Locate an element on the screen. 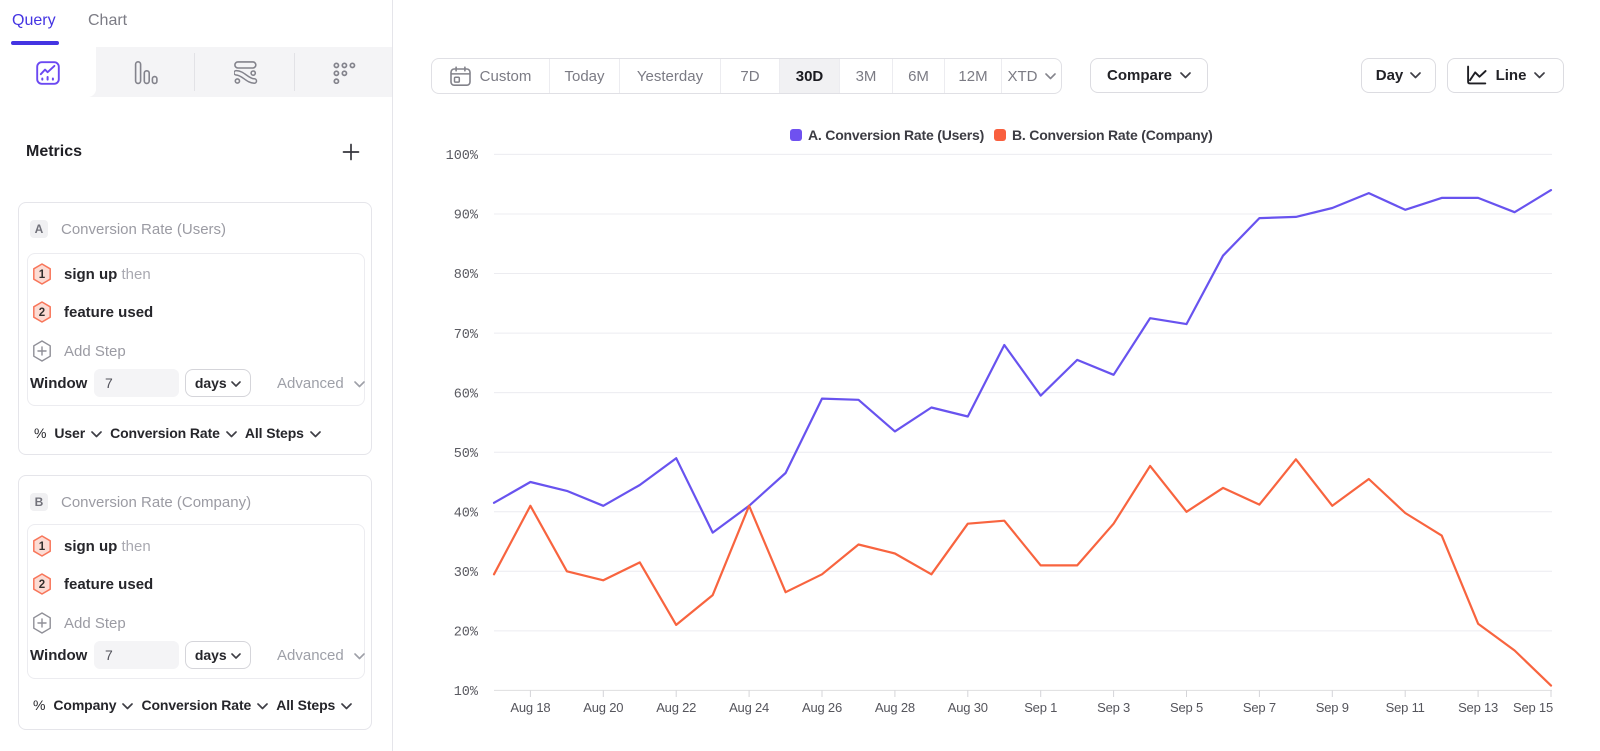 This screenshot has width=1600, height=751. svg-text: Sep 9 is located at coordinates (1332, 707).